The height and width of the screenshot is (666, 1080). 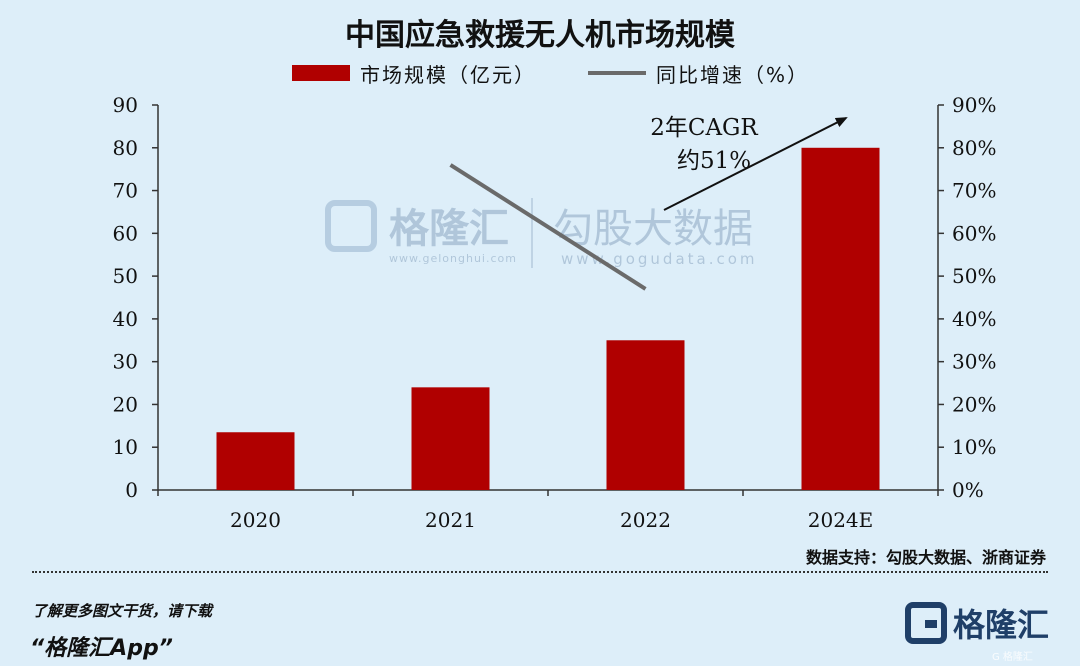 I want to click on brand-logo-icon, so click(x=926, y=623).